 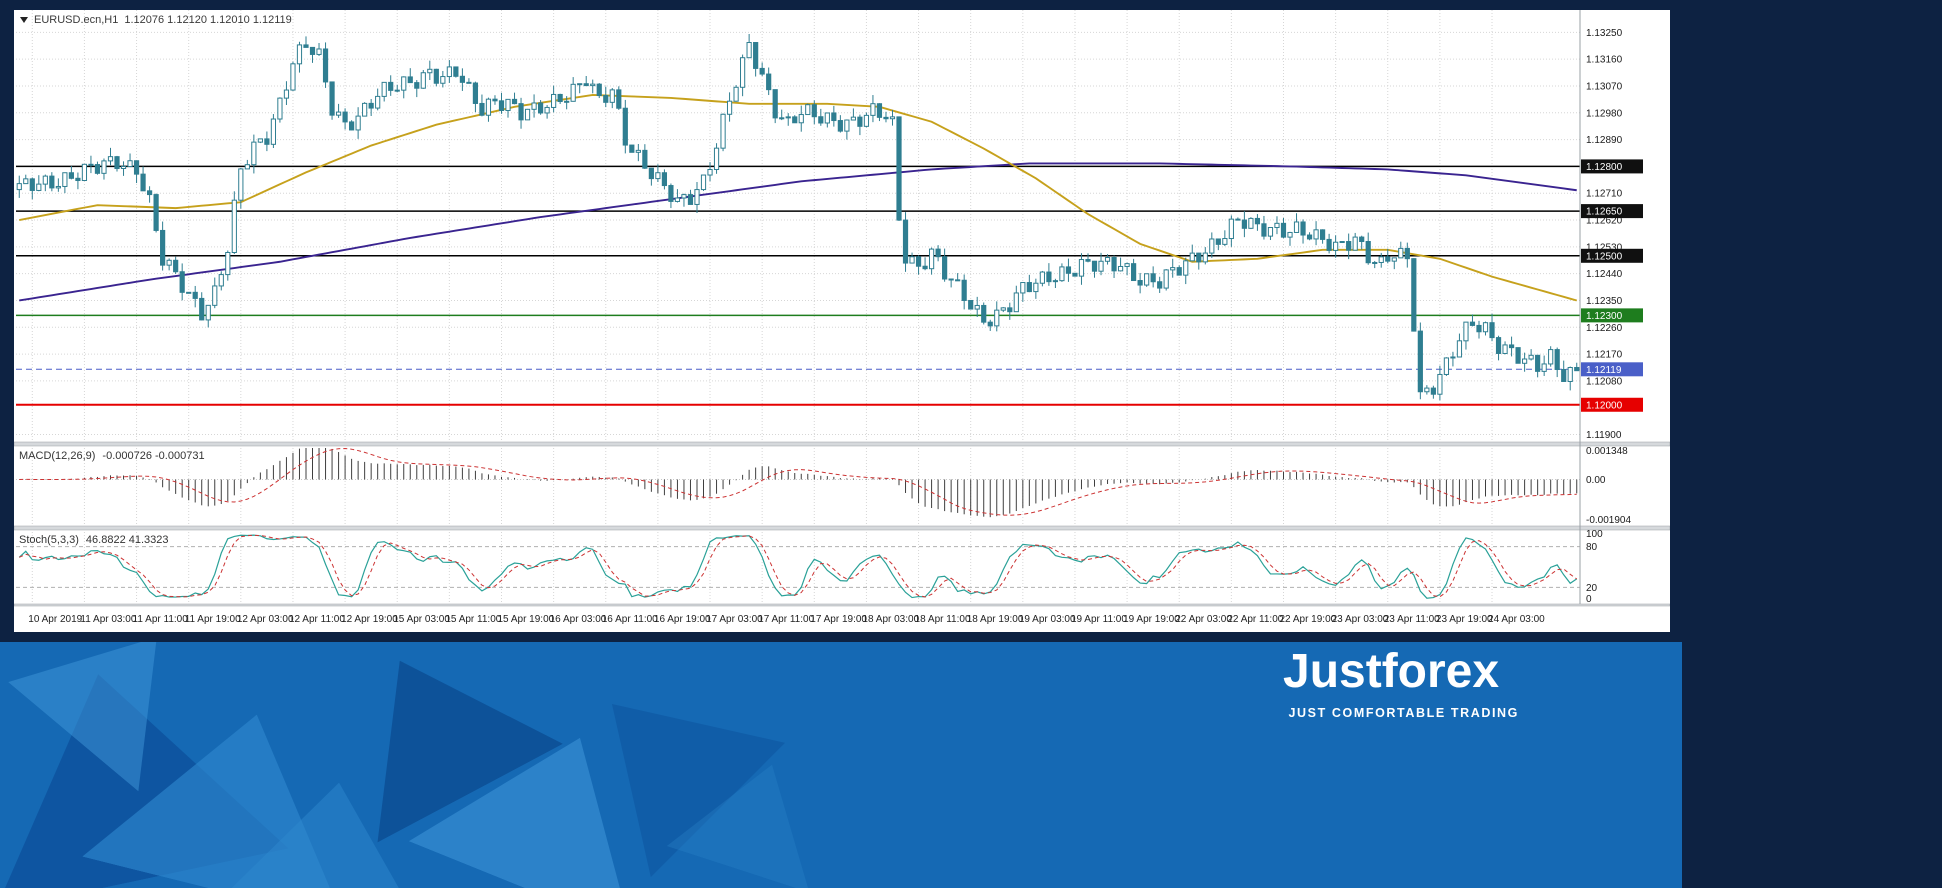 What do you see at coordinates (317, 619) in the screenshot?
I see `time-axis-label: 12 Apr 11:00` at bounding box center [317, 619].